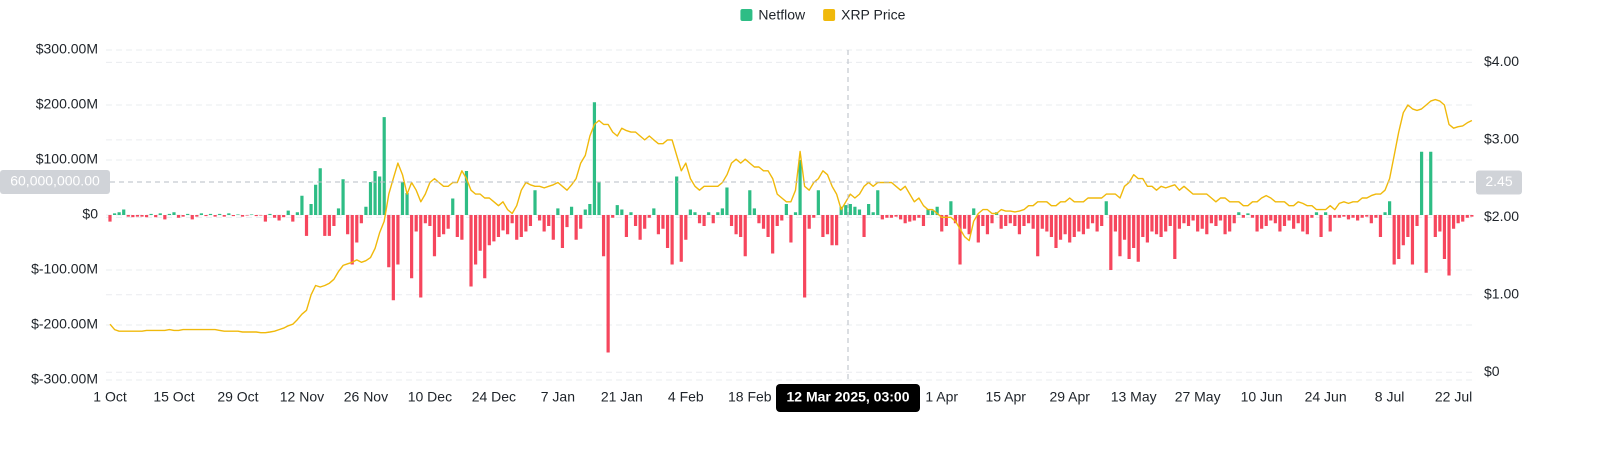  What do you see at coordinates (1501, 216) in the screenshot?
I see `y2-tick-label: $2.00` at bounding box center [1501, 216].